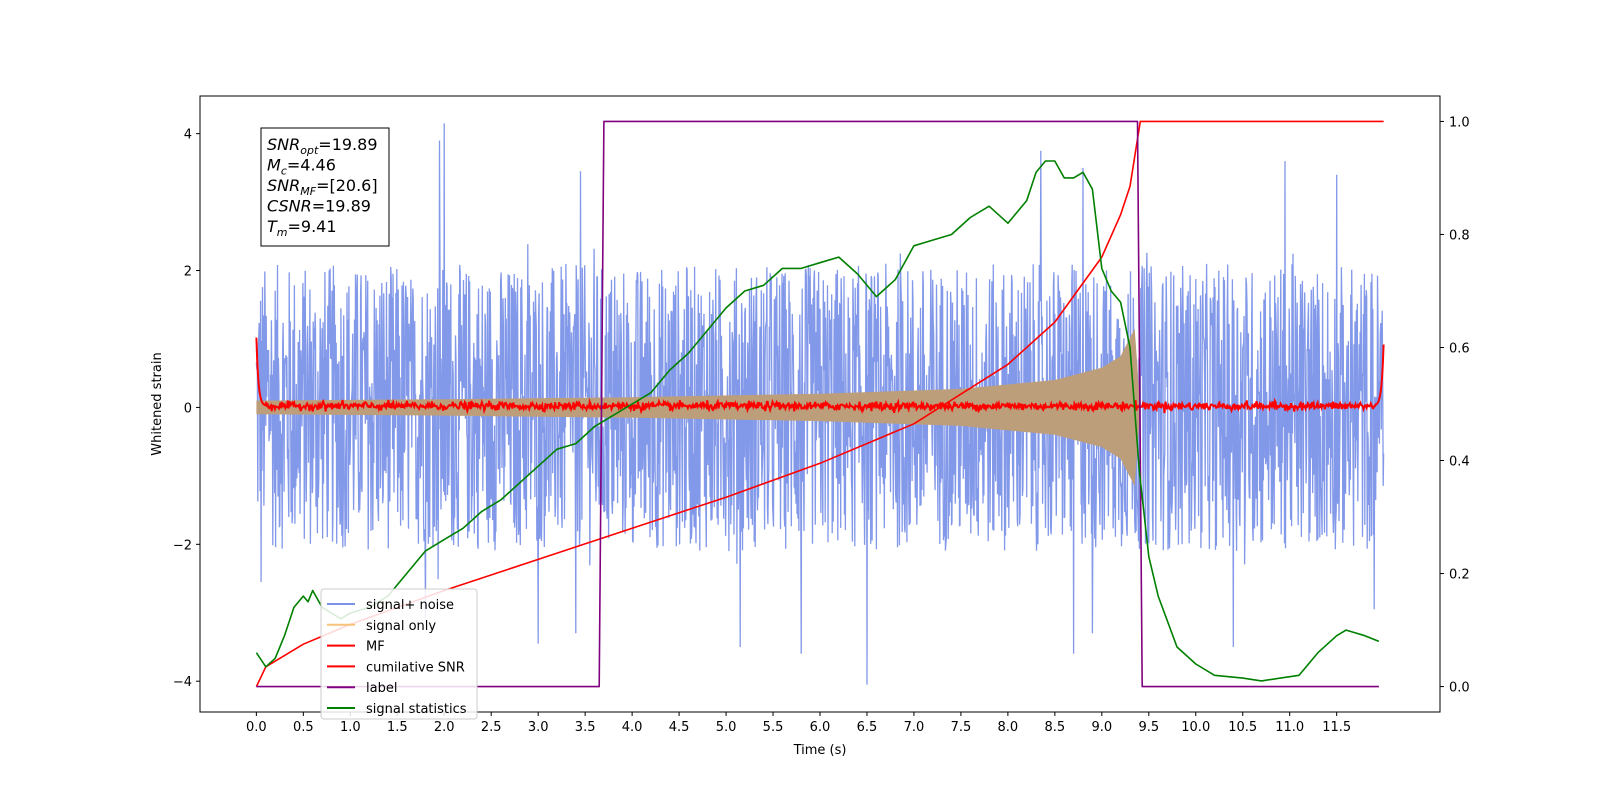  Describe the element at coordinates (1459, 462) in the screenshot. I see `y2-tick-label: 0.4` at that location.